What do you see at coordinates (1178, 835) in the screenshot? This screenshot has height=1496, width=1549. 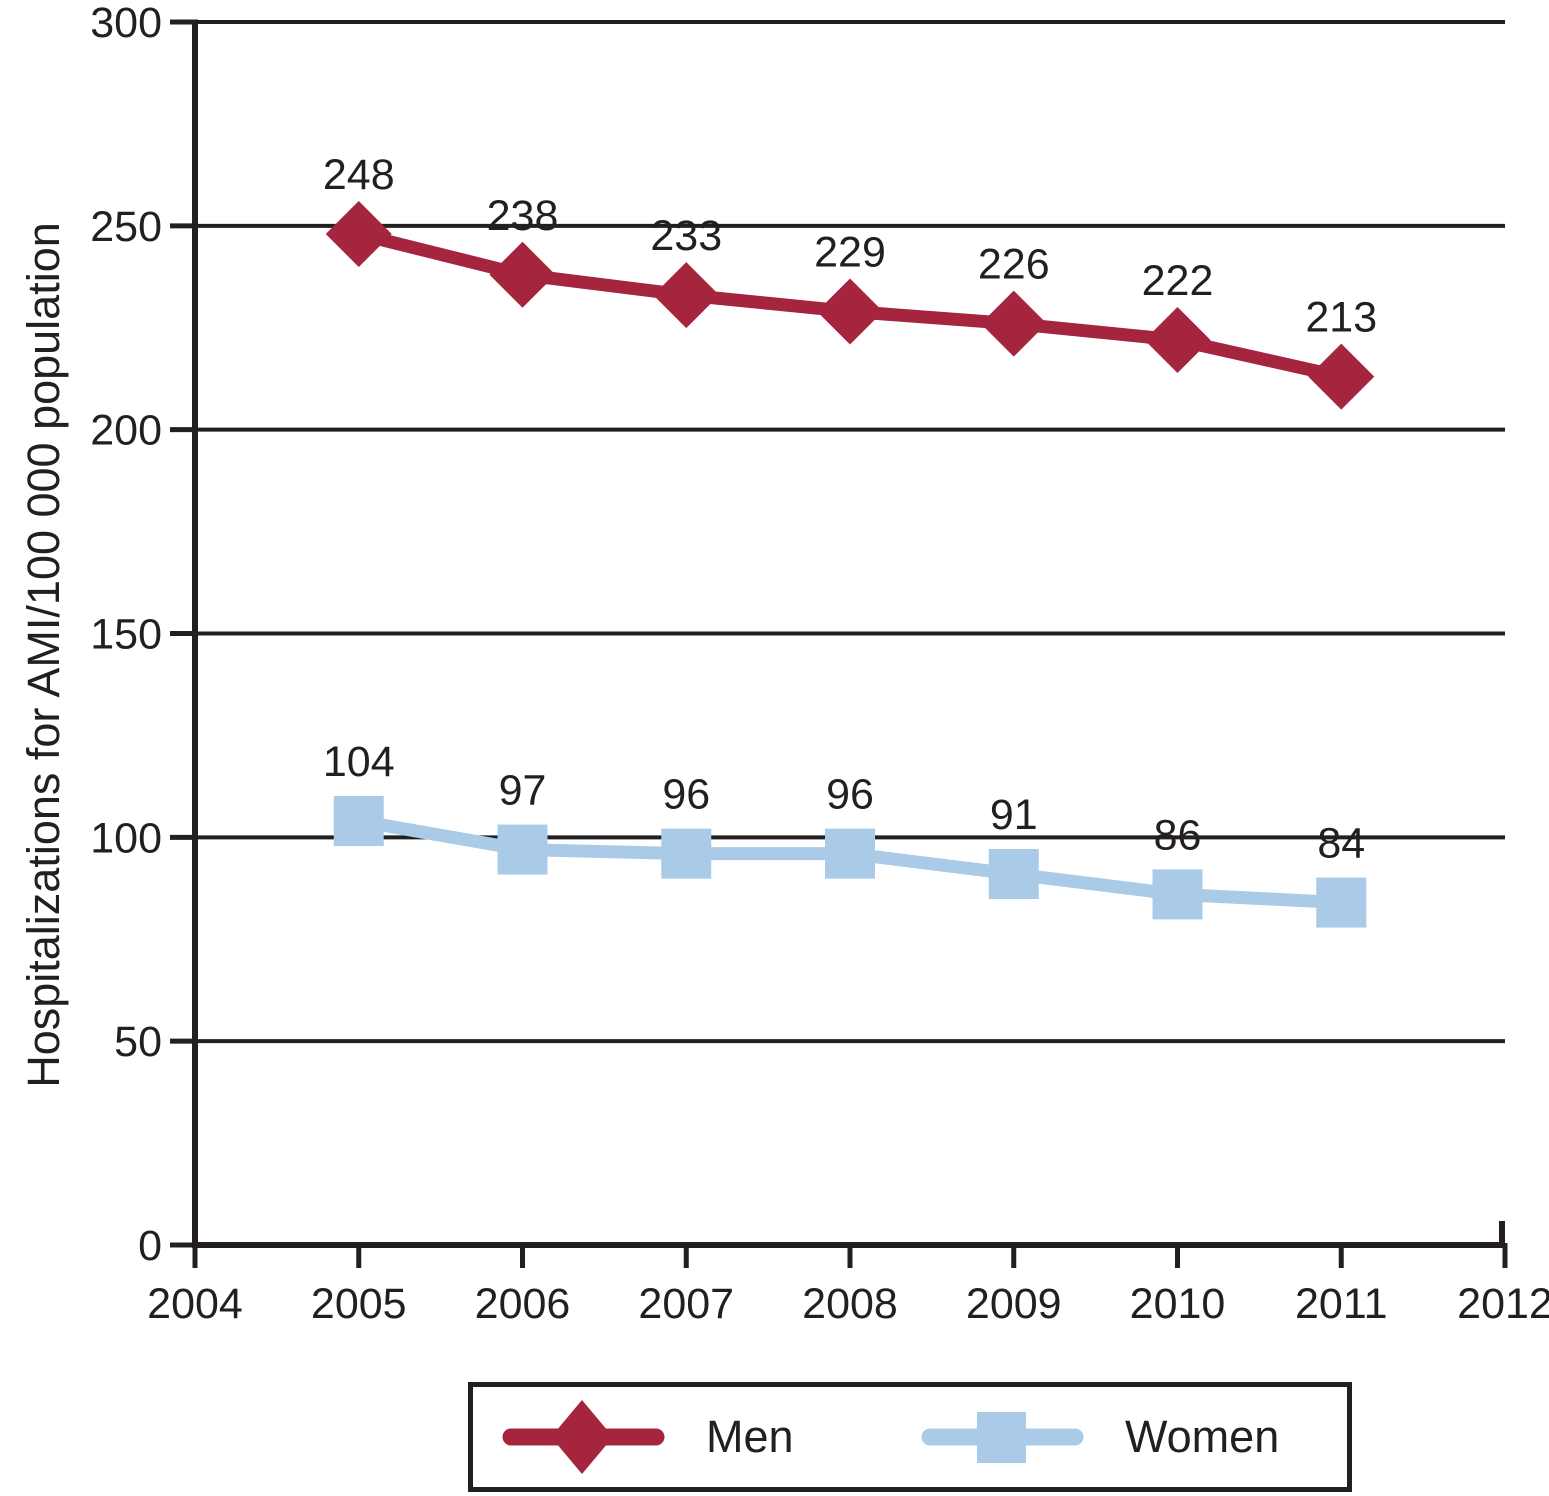 I see `value-label-women-2010: 86` at bounding box center [1178, 835].